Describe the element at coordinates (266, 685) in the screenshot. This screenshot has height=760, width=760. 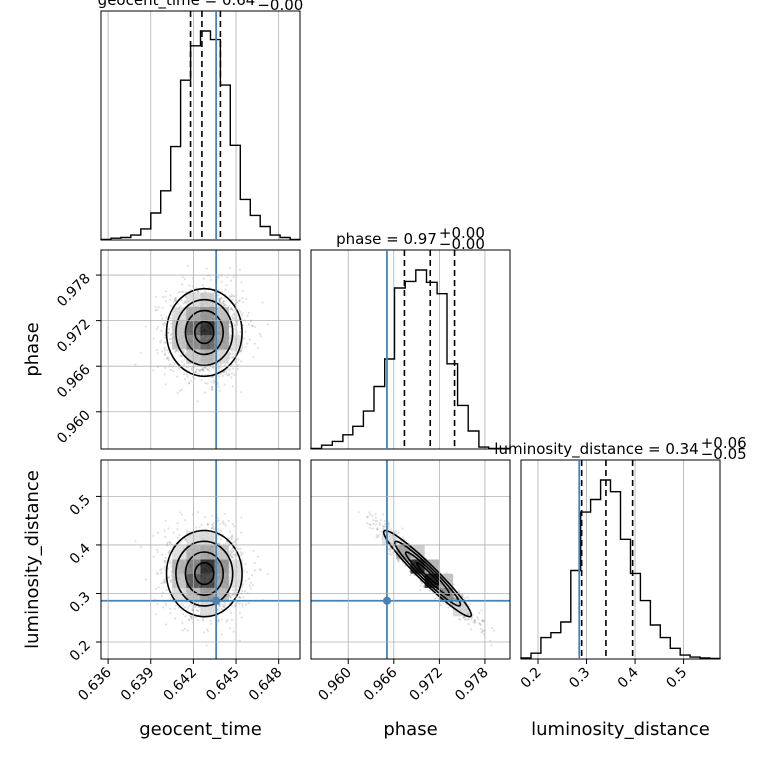
I see `x-tick-label: 0.648` at that location.